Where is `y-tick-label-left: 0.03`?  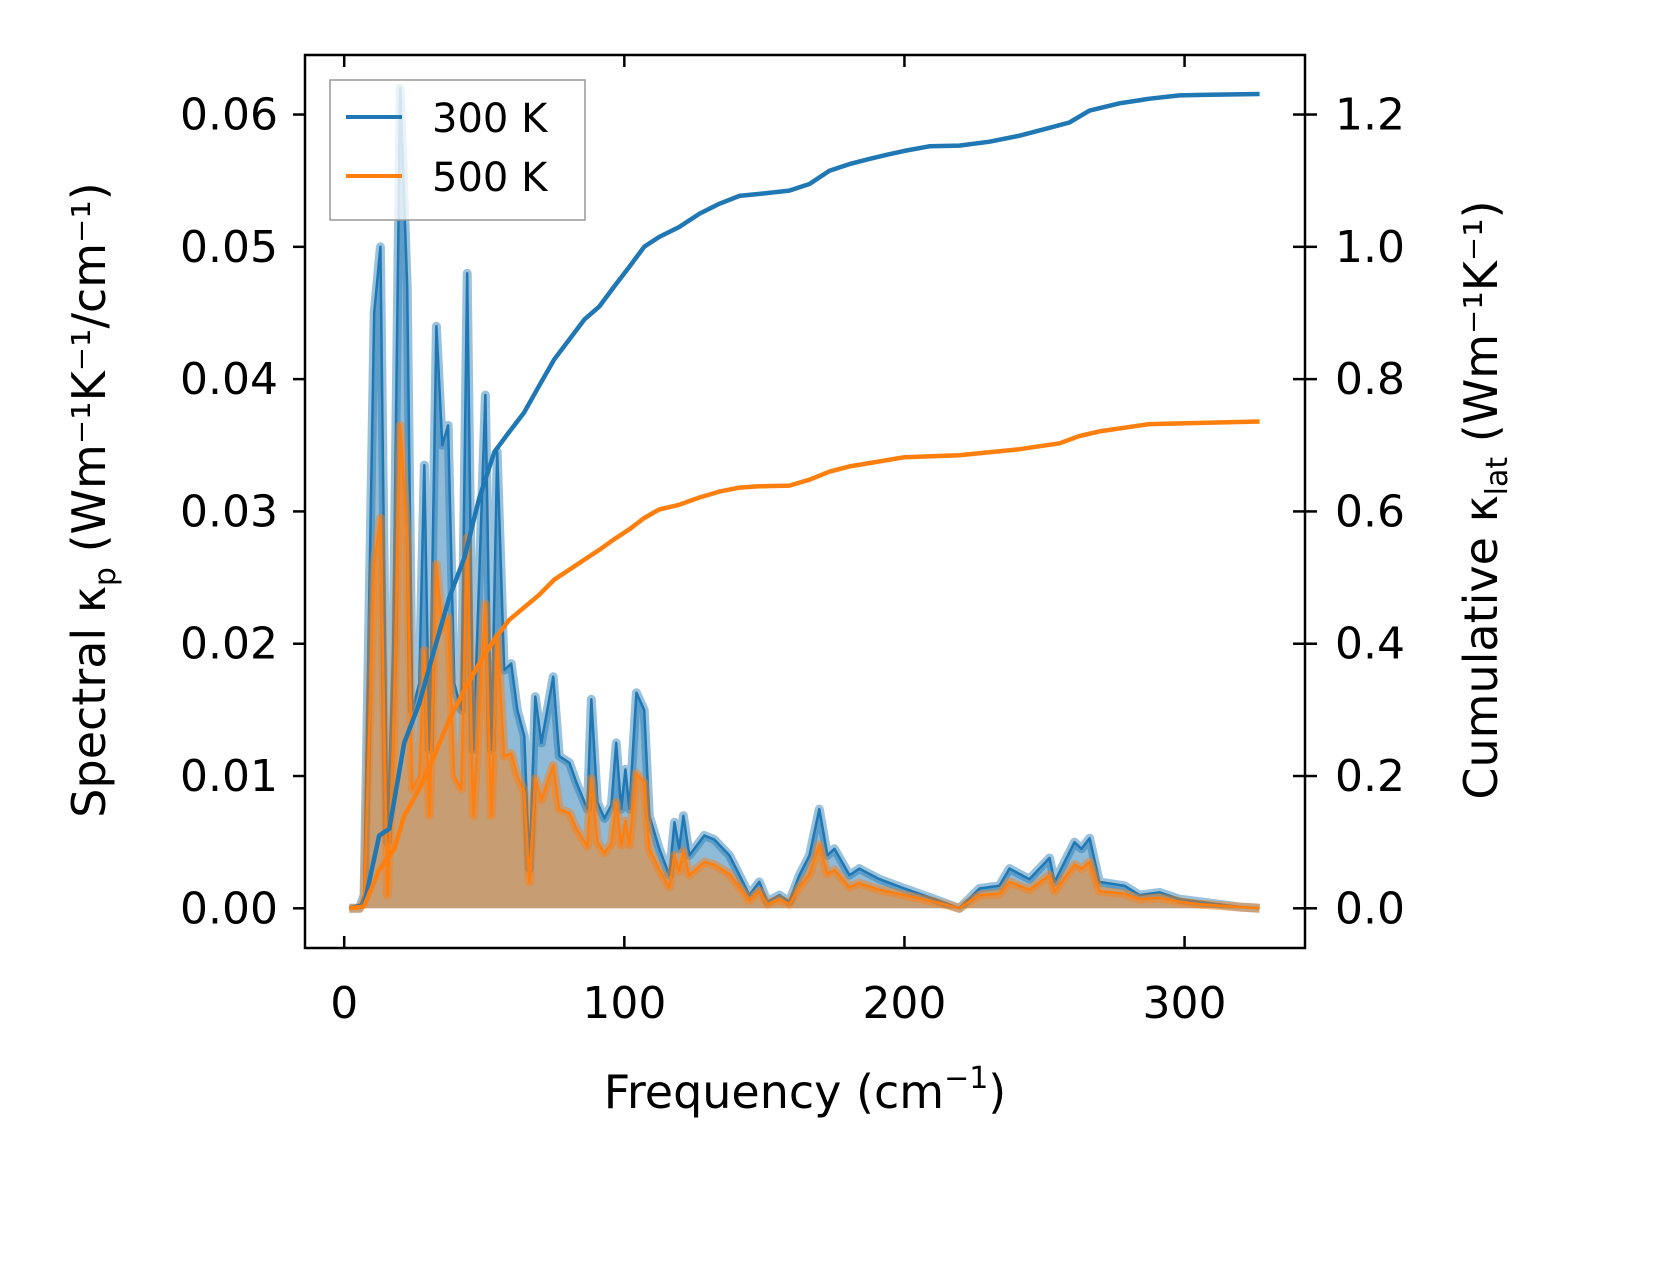
y-tick-label-left: 0.03 is located at coordinates (229, 511).